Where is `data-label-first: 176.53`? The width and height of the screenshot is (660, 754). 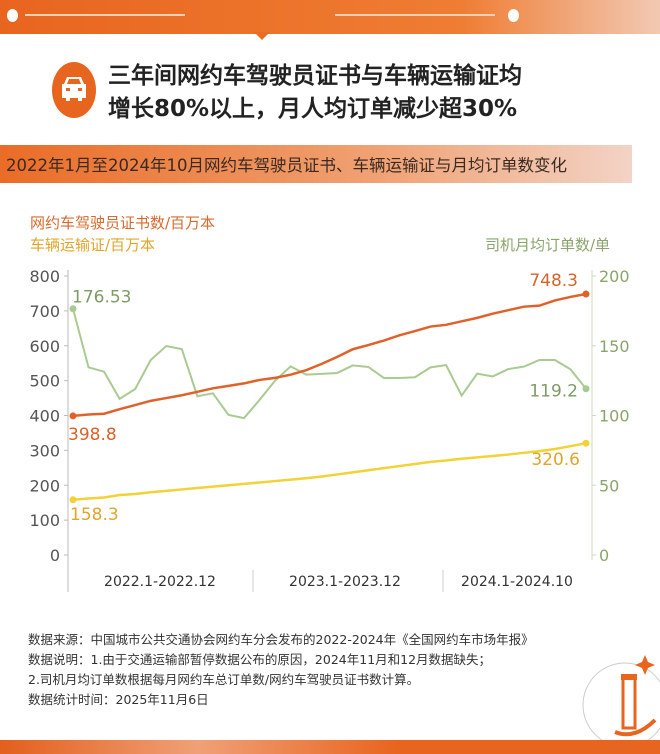
data-label-first: 176.53 is located at coordinates (101, 298).